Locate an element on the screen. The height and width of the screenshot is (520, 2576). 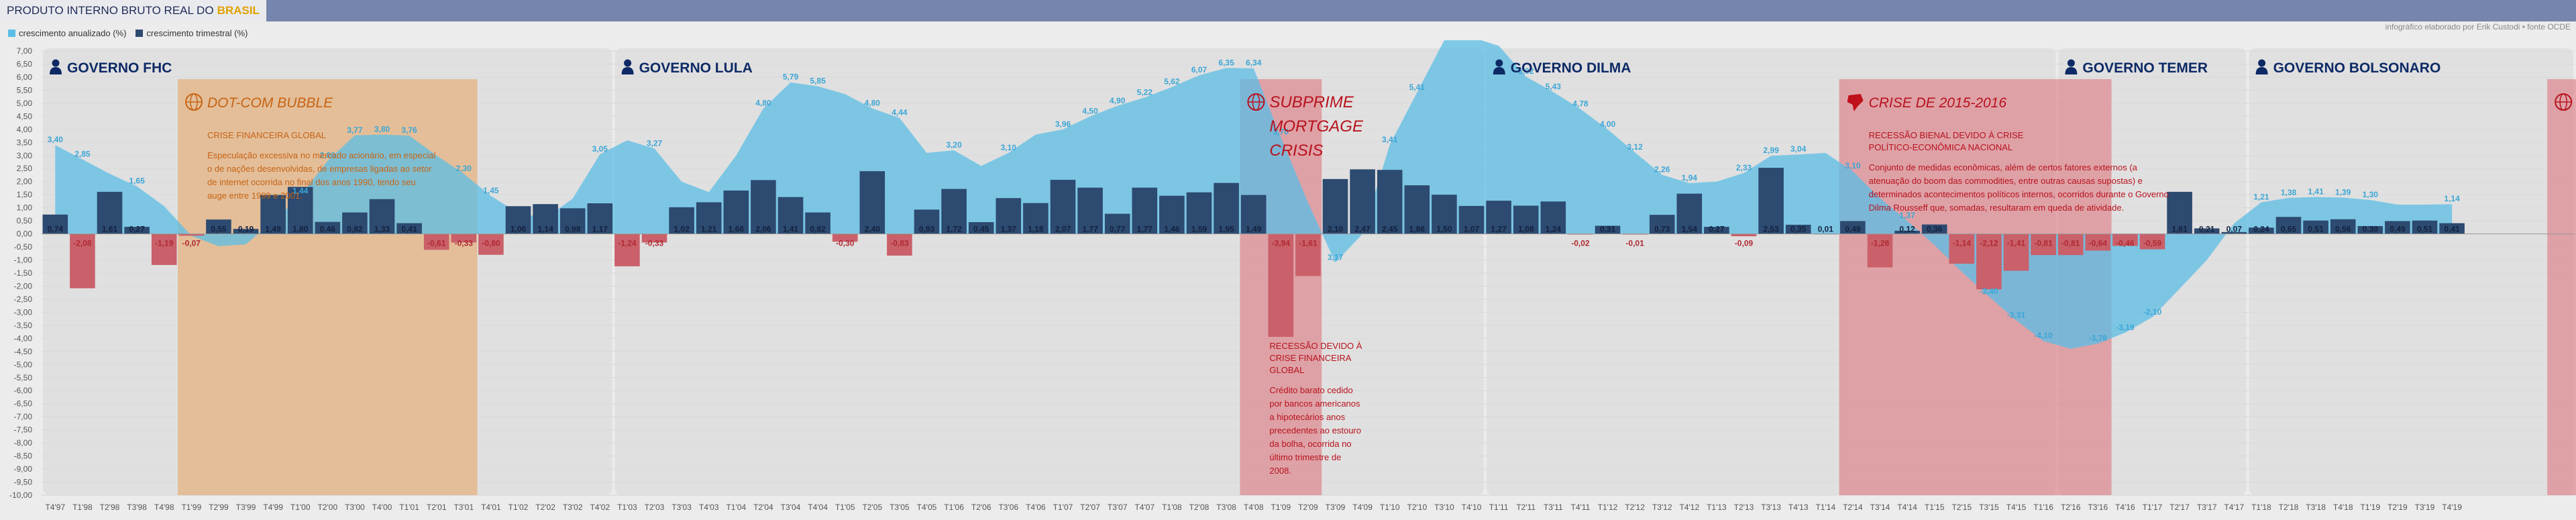
area-value-label: 1,45 is located at coordinates (491, 190).